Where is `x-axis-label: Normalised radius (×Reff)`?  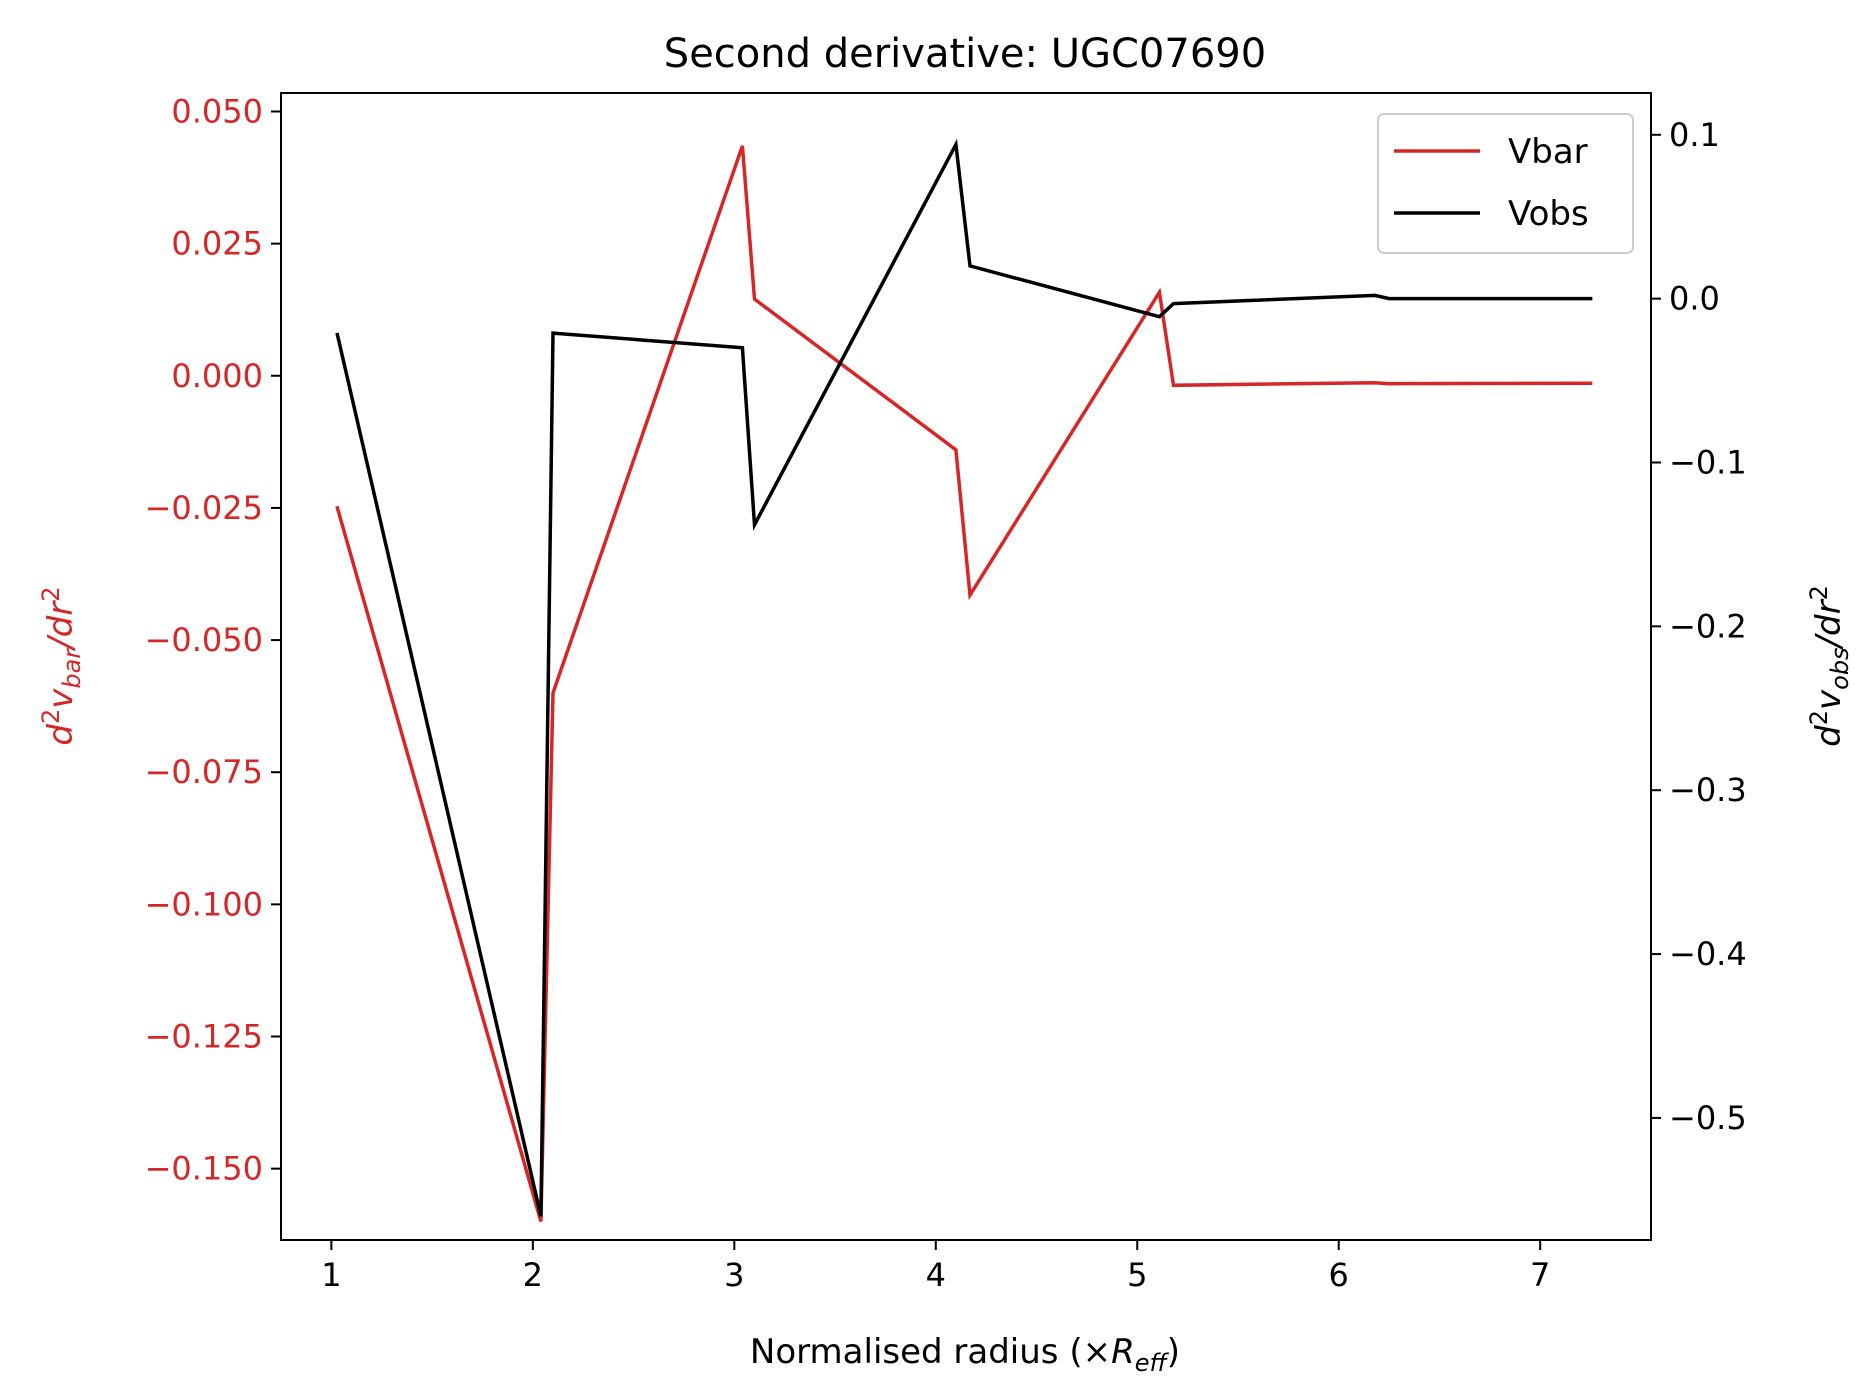 x-axis-label: Normalised radius (×Reff) is located at coordinates (965, 1354).